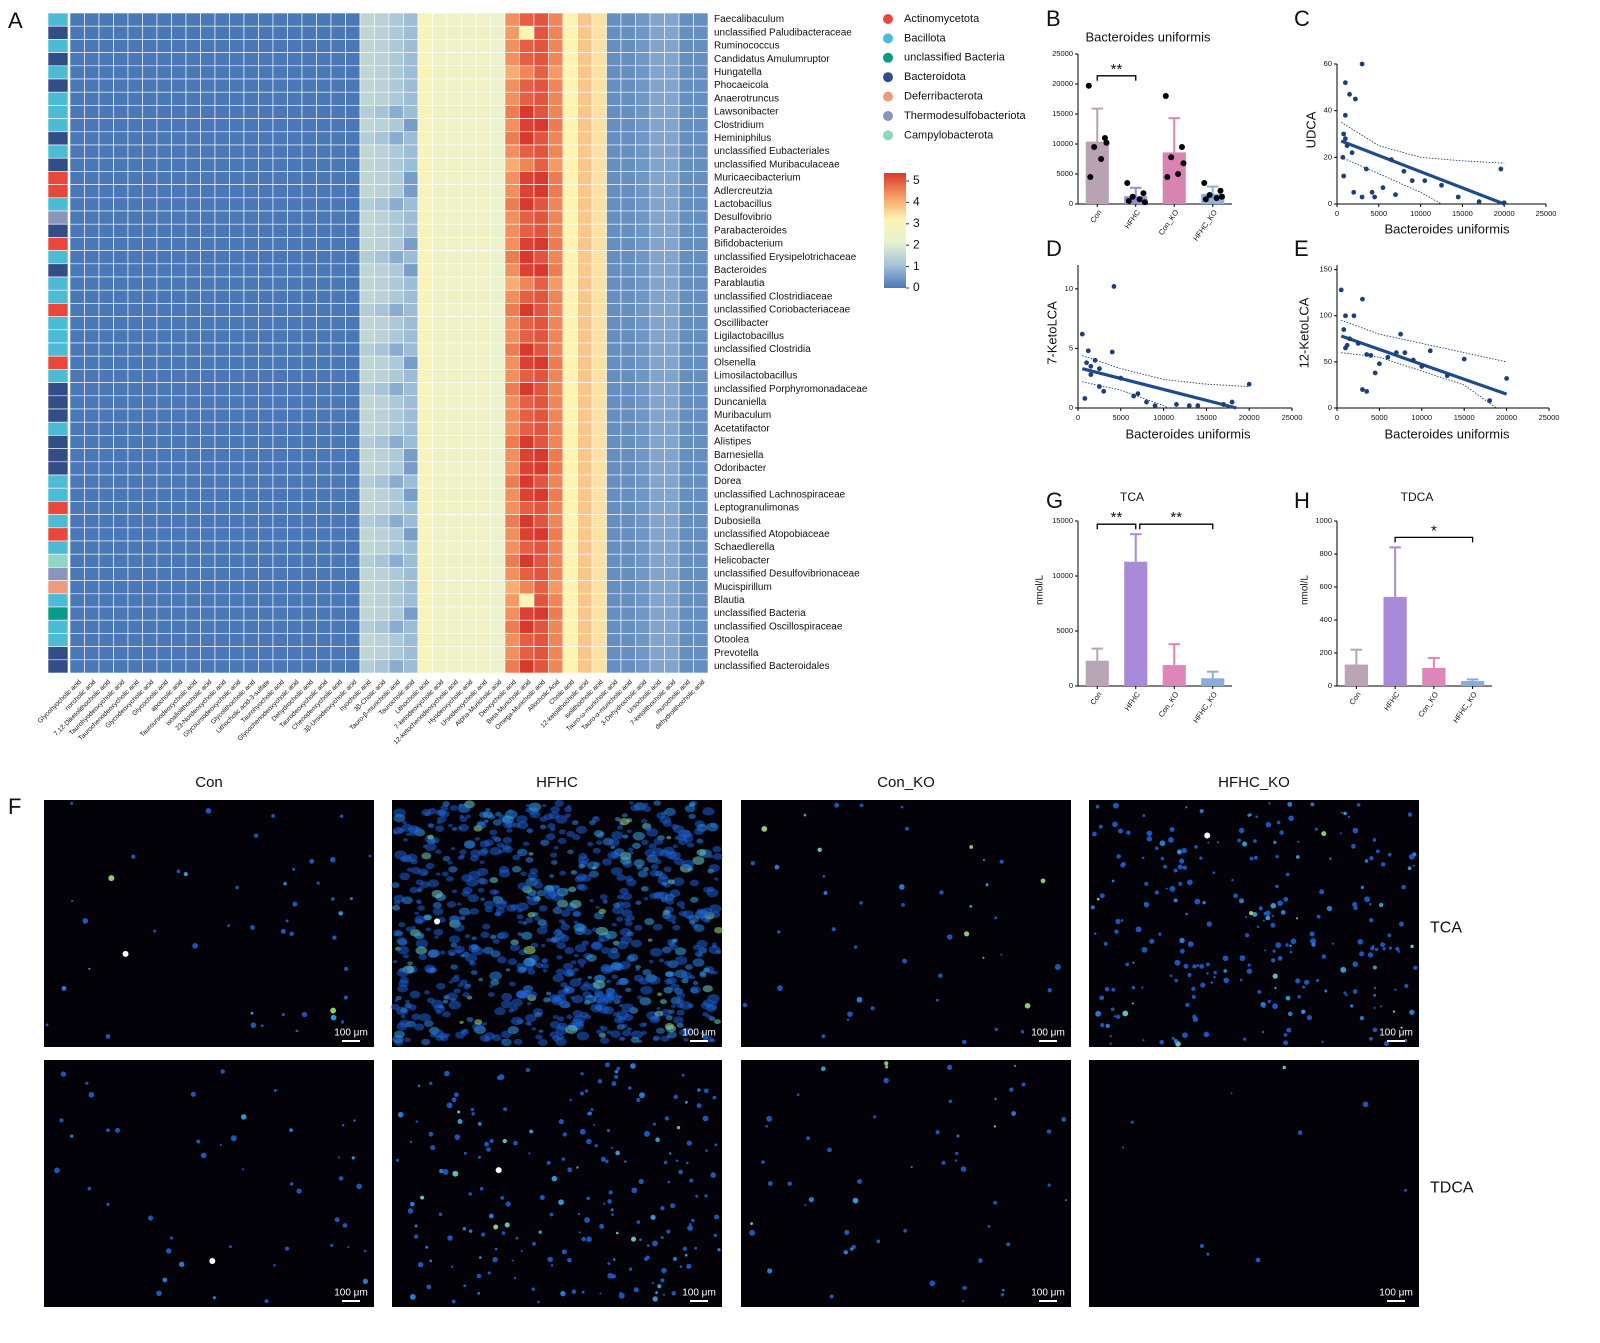  What do you see at coordinates (1254, 782) in the screenshot?
I see `column-title: HFHC_KO` at bounding box center [1254, 782].